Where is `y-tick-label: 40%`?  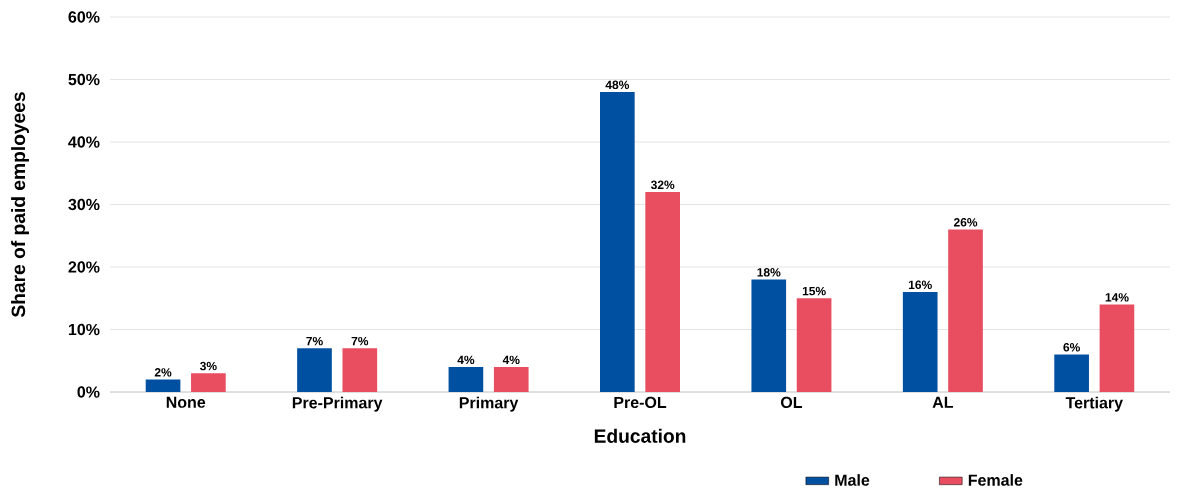 y-tick-label: 40% is located at coordinates (84, 142).